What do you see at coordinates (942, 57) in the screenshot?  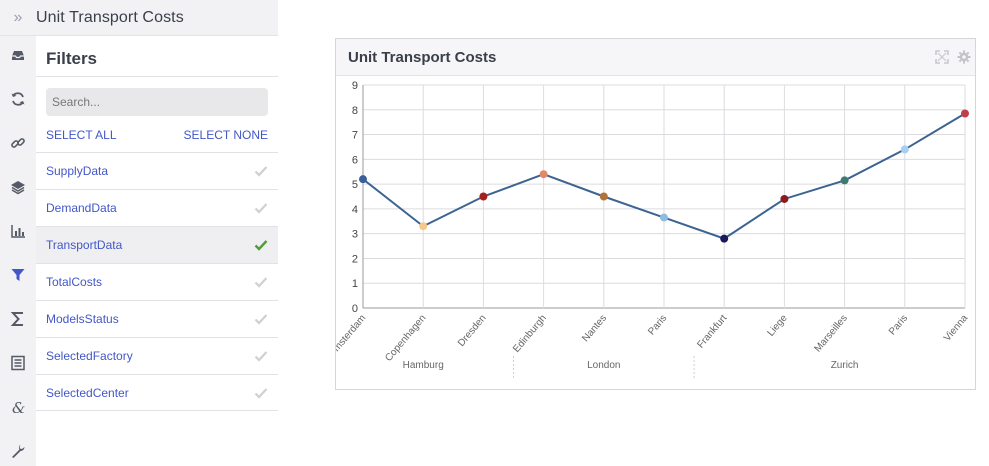 I see `fullscreen-icon` at bounding box center [942, 57].